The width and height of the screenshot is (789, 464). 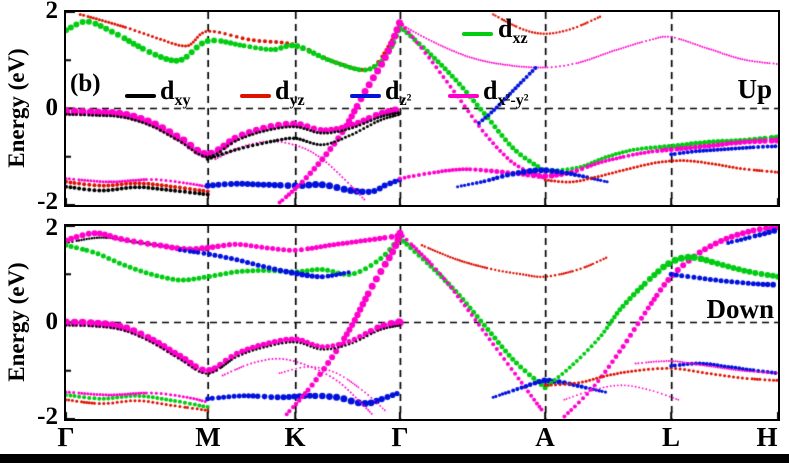 I want to click on subfigure-label: (b), so click(x=85, y=83).